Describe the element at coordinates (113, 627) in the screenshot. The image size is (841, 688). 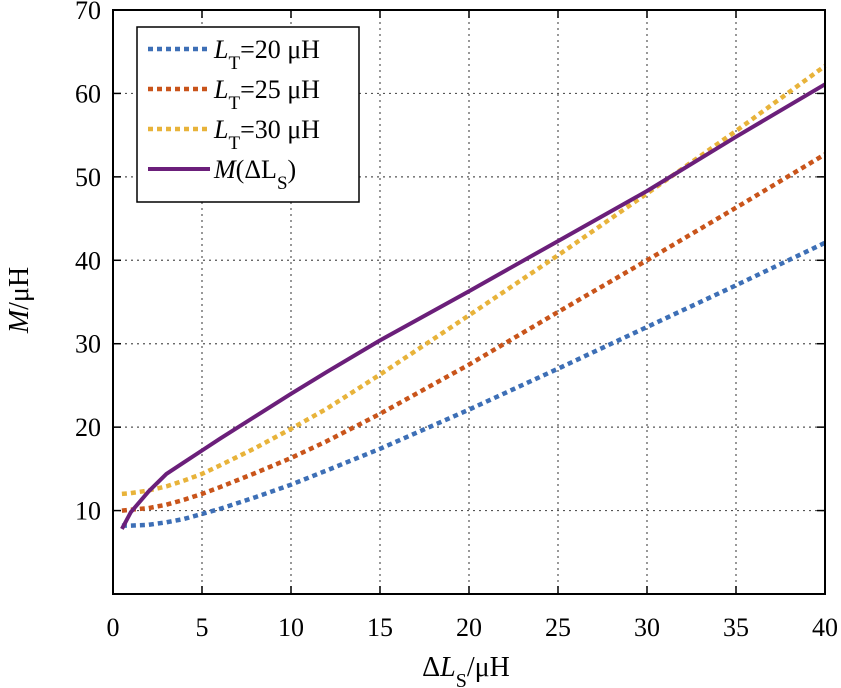
I see `x-tick-label: 0` at that location.